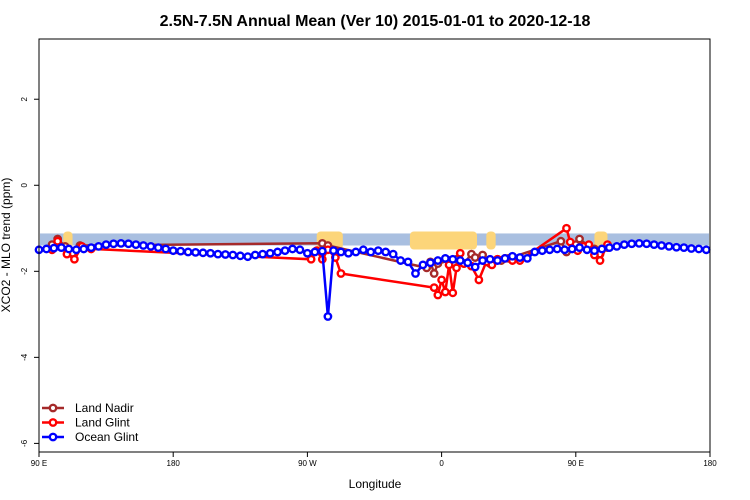 The width and height of the screenshot is (750, 500). I want to click on legend-item-land-glint: Land Glint, so click(86, 423).